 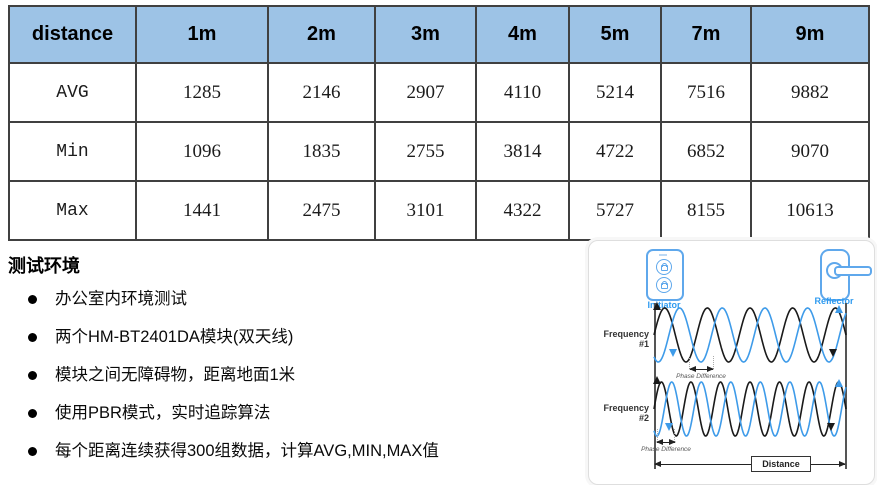 I want to click on frequency2-wave, so click(x=750, y=409).